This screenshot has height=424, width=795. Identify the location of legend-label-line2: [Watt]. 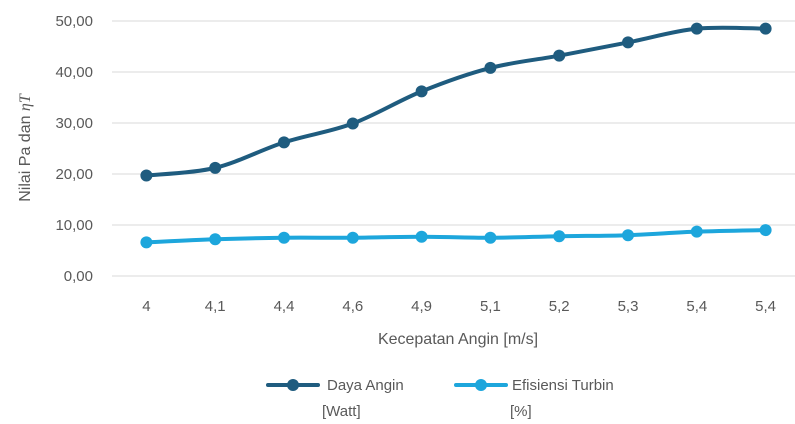
(341, 411).